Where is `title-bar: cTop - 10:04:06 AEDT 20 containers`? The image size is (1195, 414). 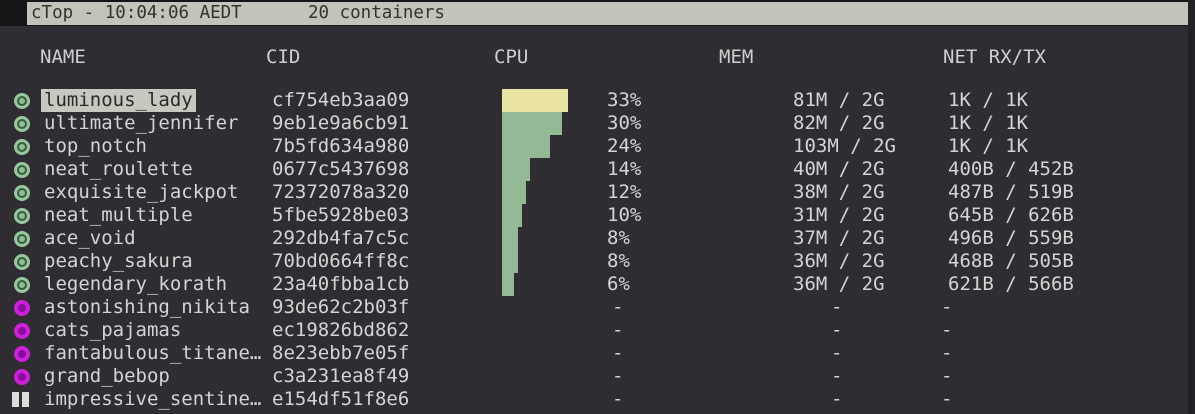 title-bar: cTop - 10:04:06 AEDT 20 containers is located at coordinates (607, 13).